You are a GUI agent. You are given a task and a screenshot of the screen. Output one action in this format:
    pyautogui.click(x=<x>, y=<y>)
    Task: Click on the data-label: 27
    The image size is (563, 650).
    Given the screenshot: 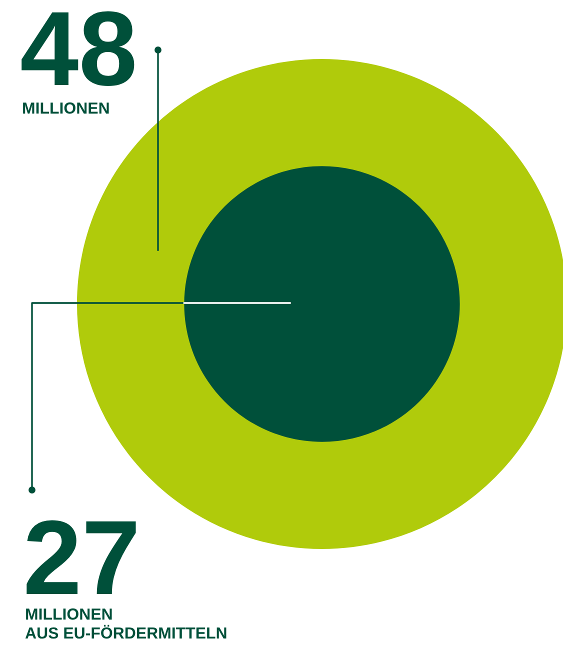 What is the action you would take?
    pyautogui.click(x=81, y=557)
    